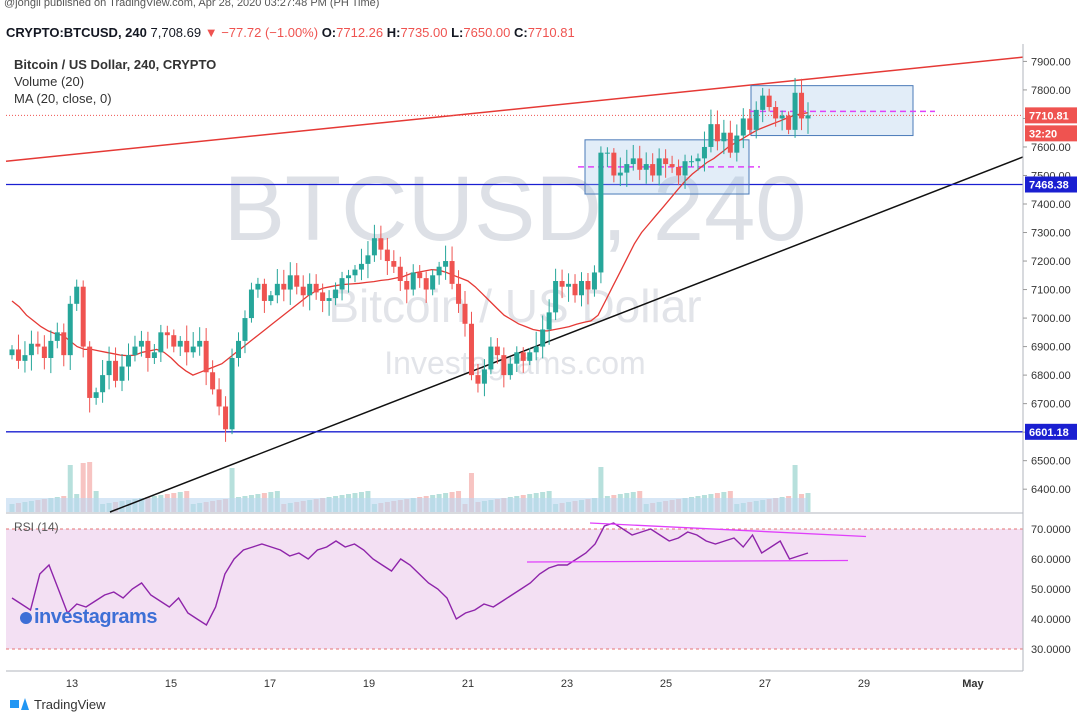 The height and width of the screenshot is (720, 1087). Describe the element at coordinates (70, 704) in the screenshot. I see `tradingview-brand: TradingView` at that location.